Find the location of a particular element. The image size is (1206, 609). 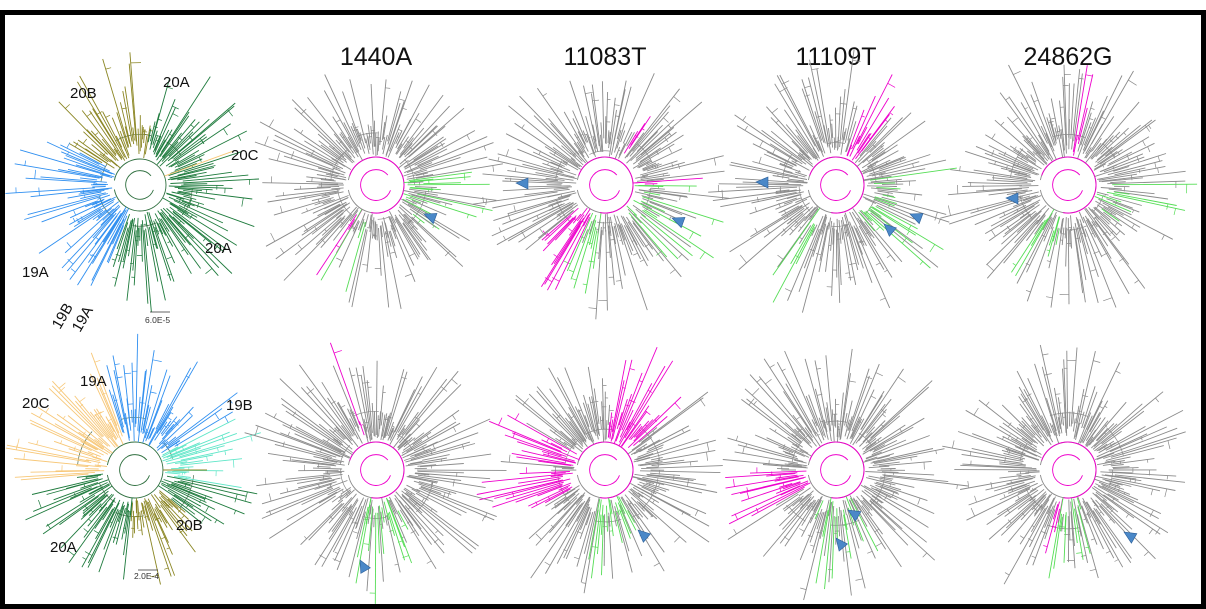

clade-label-19B-bottom: 19B is located at coordinates (239, 405).